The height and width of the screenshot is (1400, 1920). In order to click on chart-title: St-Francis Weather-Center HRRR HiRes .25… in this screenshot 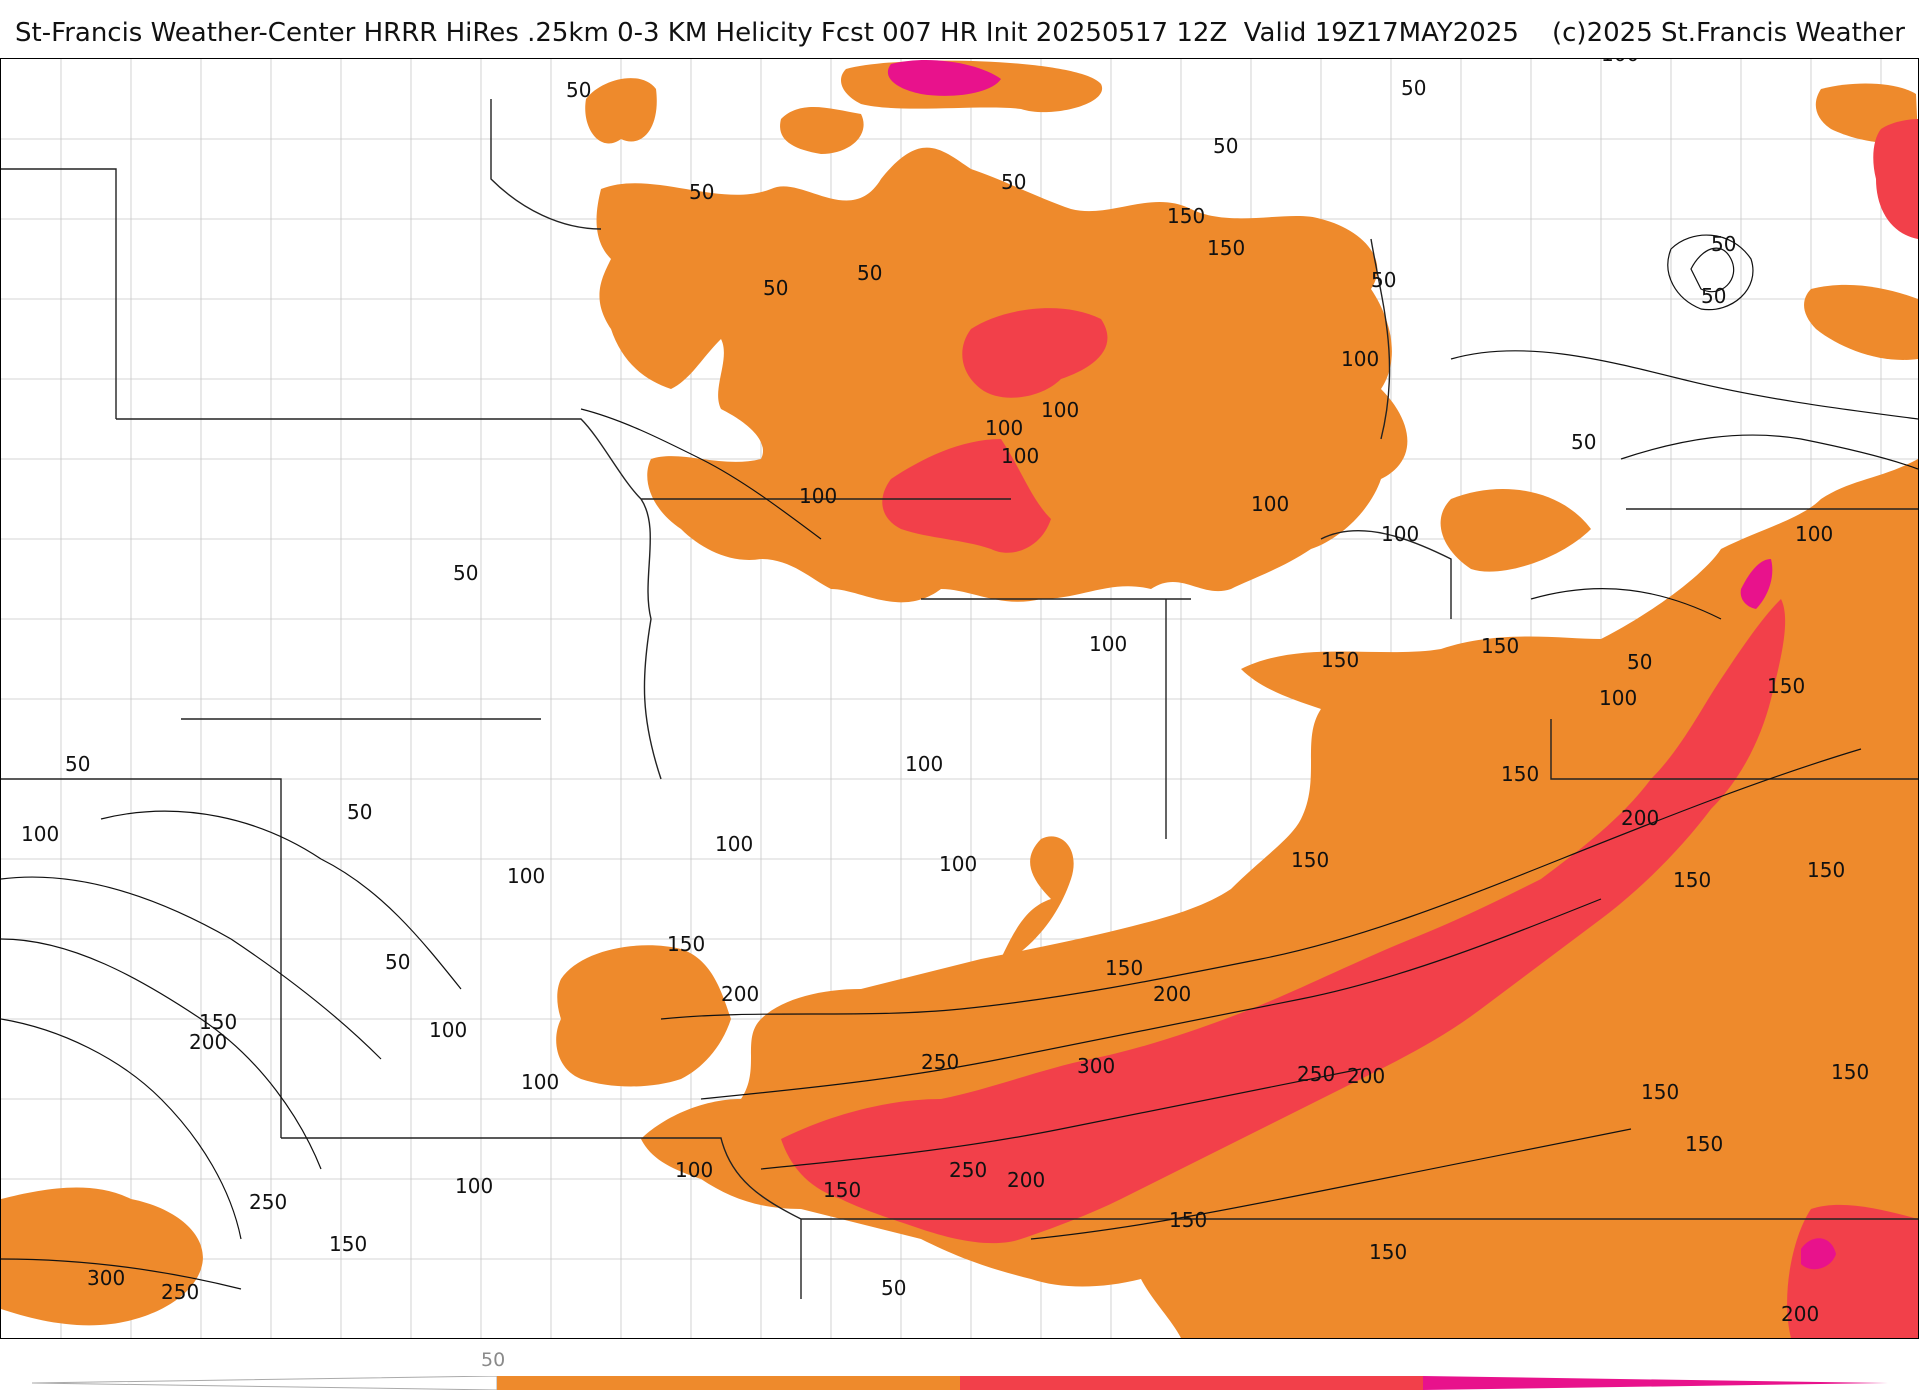, I will do `click(960, 33)`.